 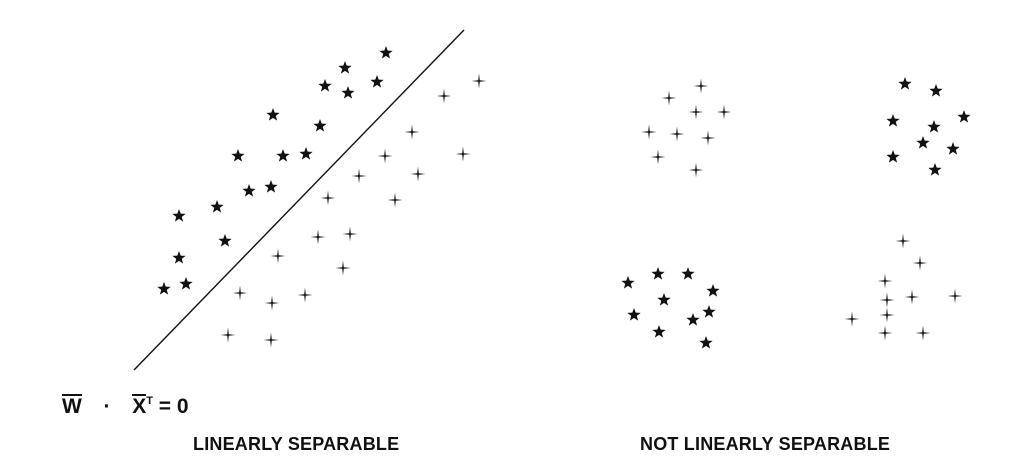 I want to click on linearly-separable-caption: LINEARLY SEPARABLE, so click(x=296, y=444).